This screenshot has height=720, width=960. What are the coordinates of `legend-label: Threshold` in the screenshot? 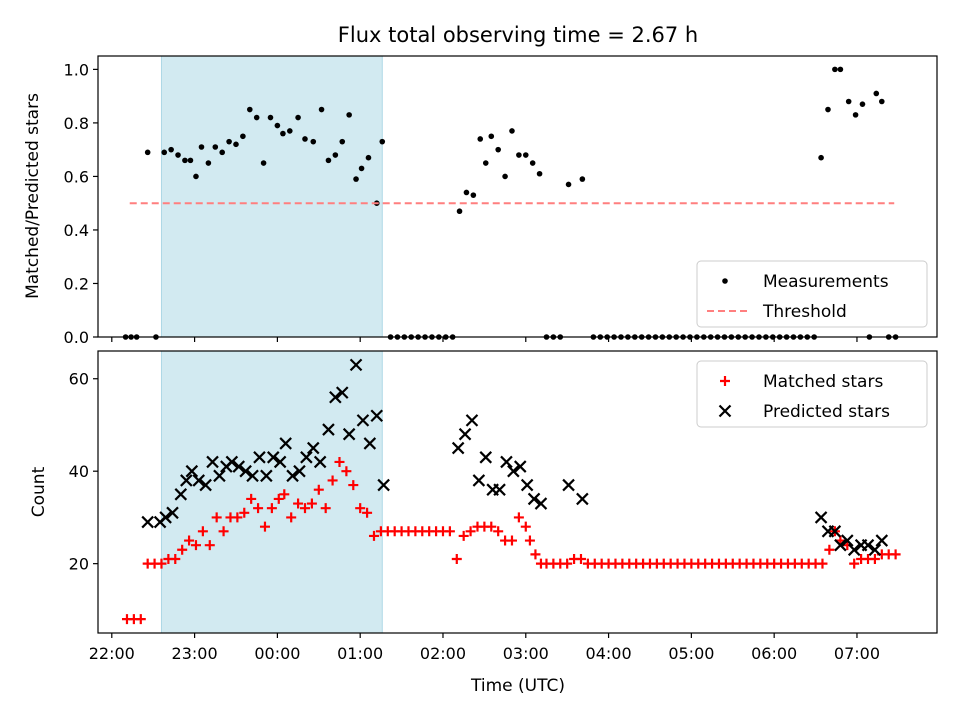 It's located at (804, 312).